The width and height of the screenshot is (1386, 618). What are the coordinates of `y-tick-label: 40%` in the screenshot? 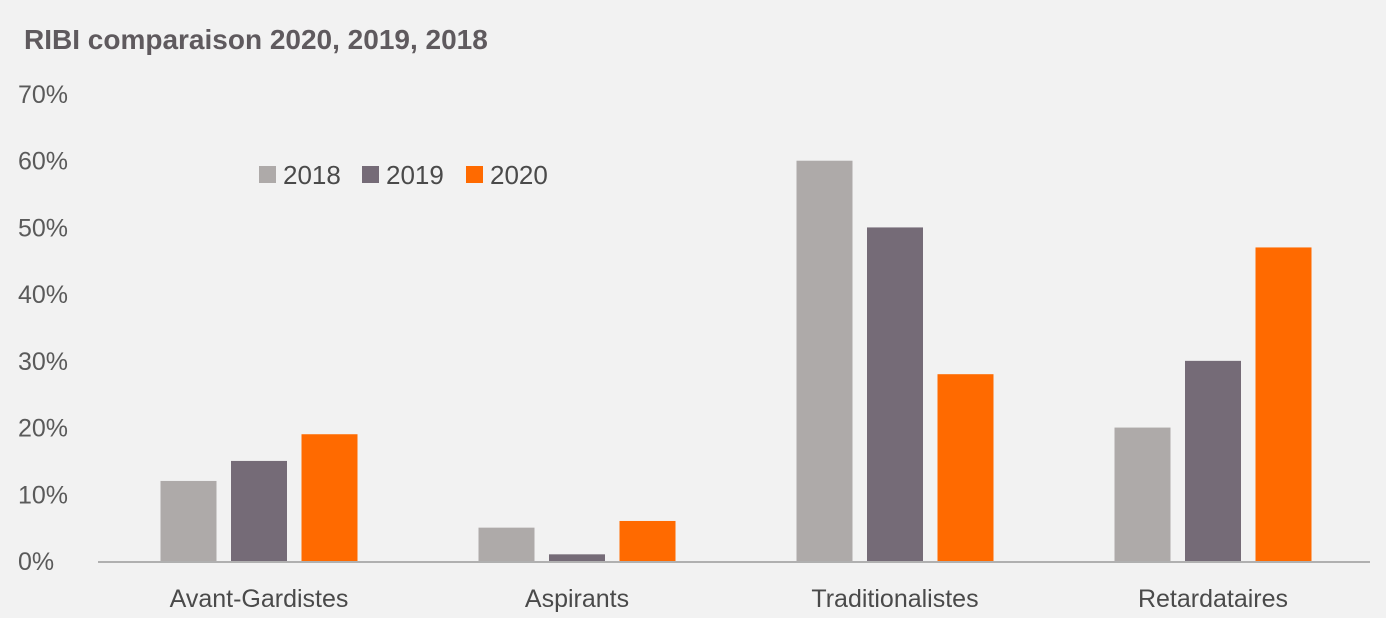 It's located at (43, 295).